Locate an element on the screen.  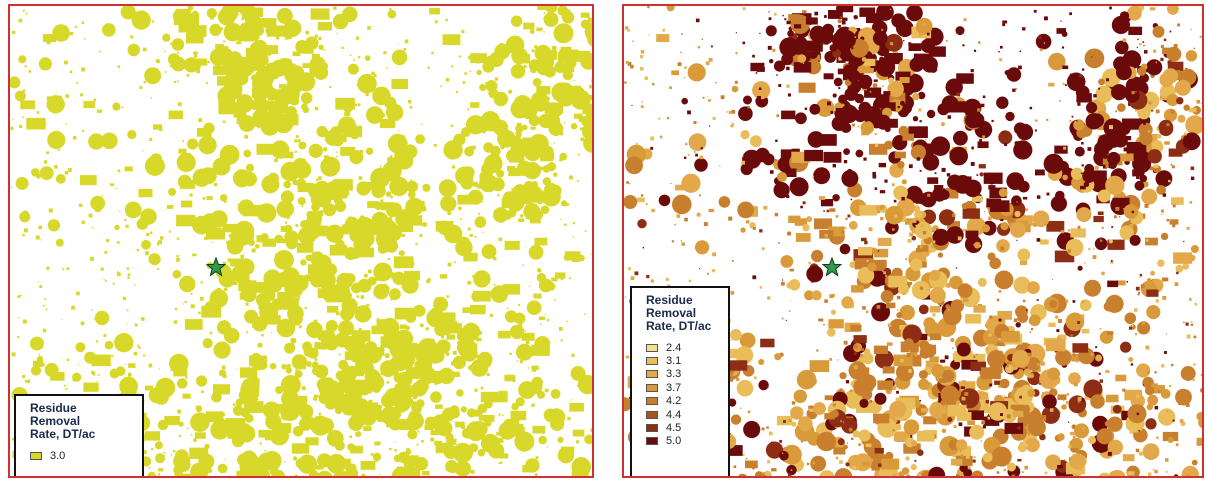
legend-item: 3.7 is located at coordinates (683, 387).